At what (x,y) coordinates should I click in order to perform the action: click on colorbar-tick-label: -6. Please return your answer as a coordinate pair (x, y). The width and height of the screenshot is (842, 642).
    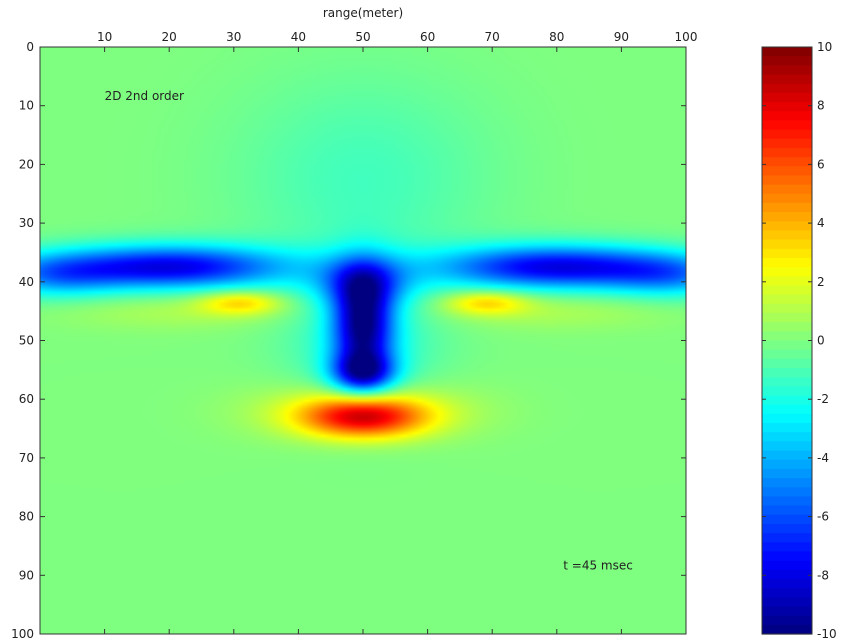
    Looking at the image, I should click on (823, 517).